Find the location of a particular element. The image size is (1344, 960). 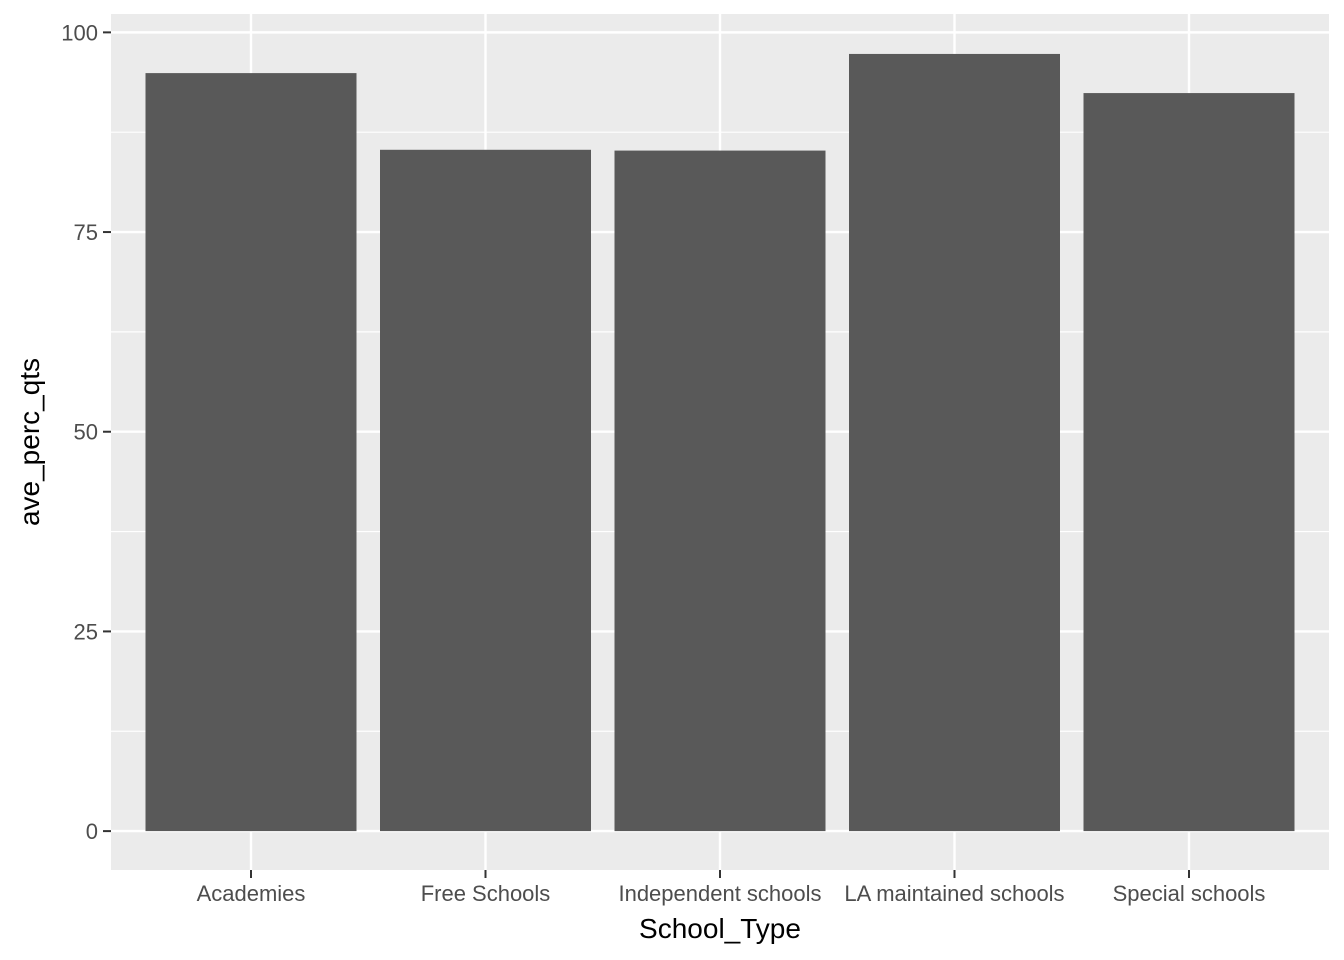

y-axis-ticks: 0 25 50 75 100 is located at coordinates (86, 432).